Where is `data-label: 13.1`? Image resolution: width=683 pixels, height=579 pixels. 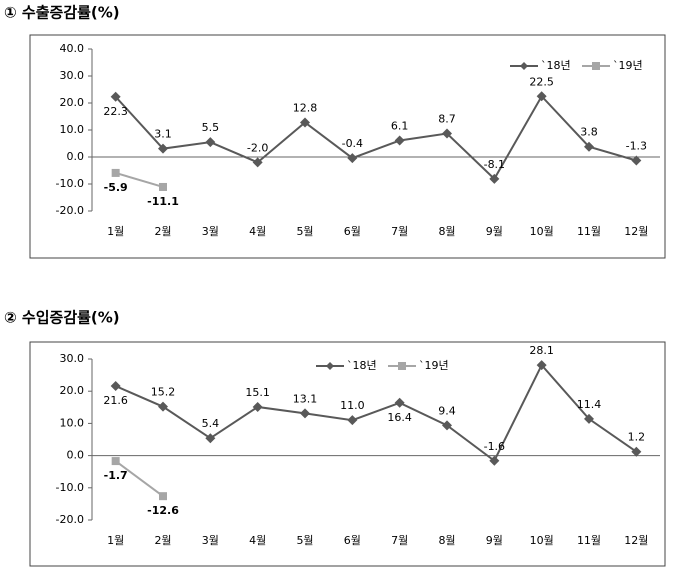 data-label: 13.1 is located at coordinates (305, 398).